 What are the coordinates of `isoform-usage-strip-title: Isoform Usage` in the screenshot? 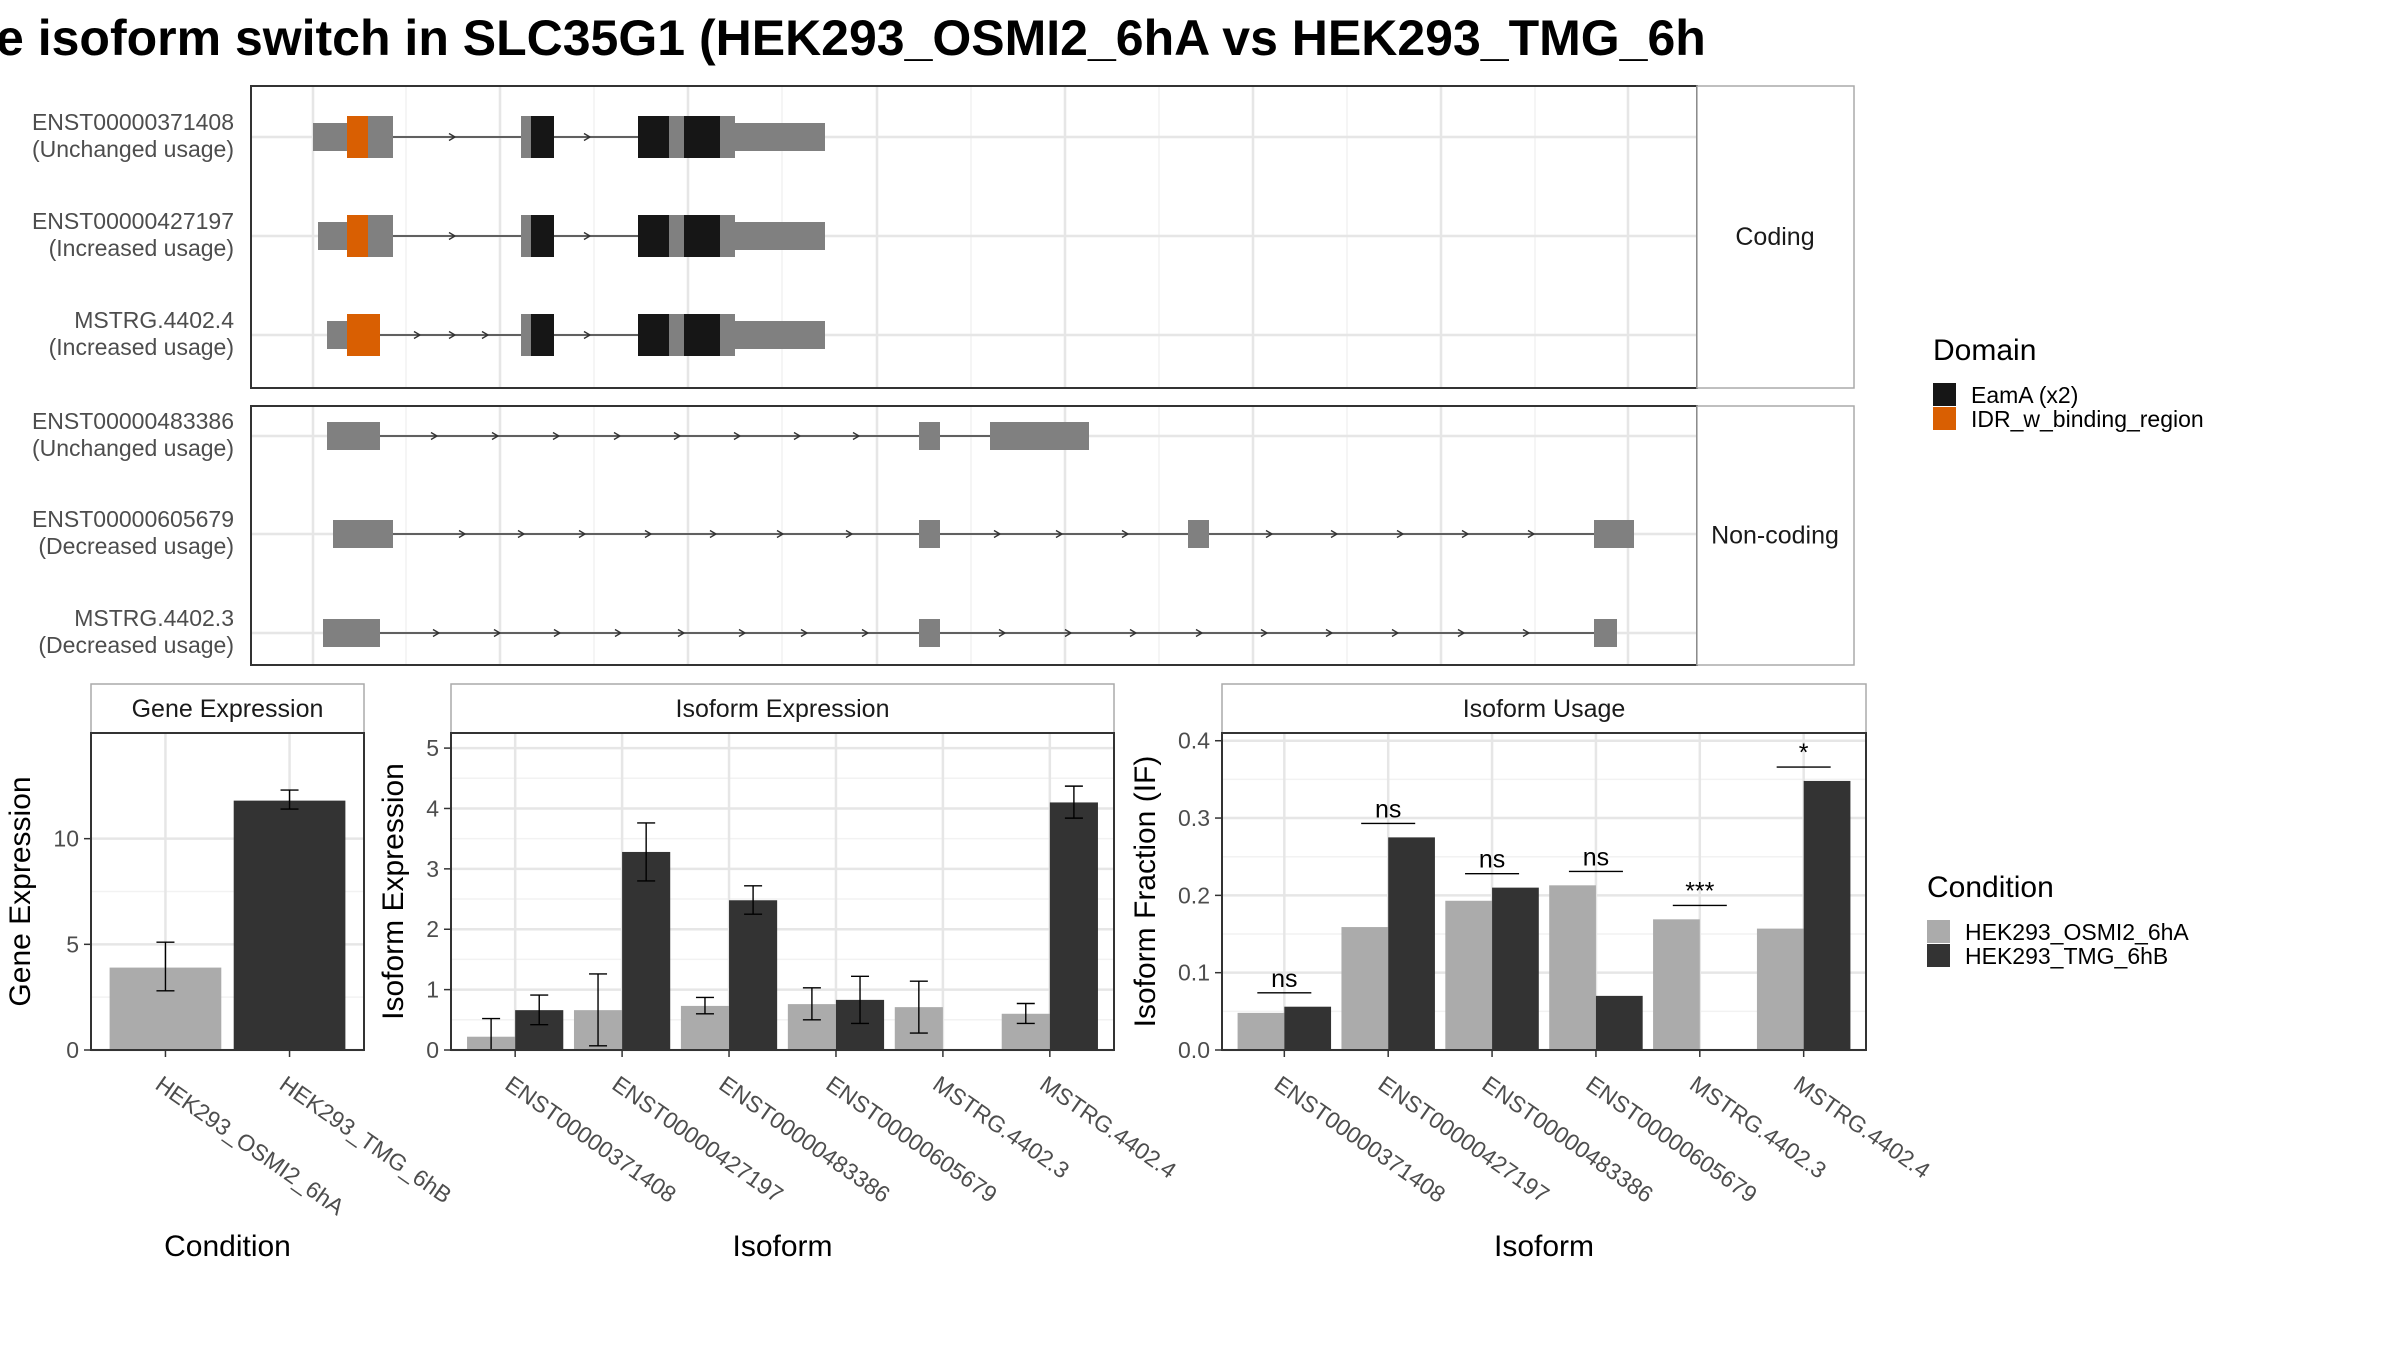 It's located at (1544, 709).